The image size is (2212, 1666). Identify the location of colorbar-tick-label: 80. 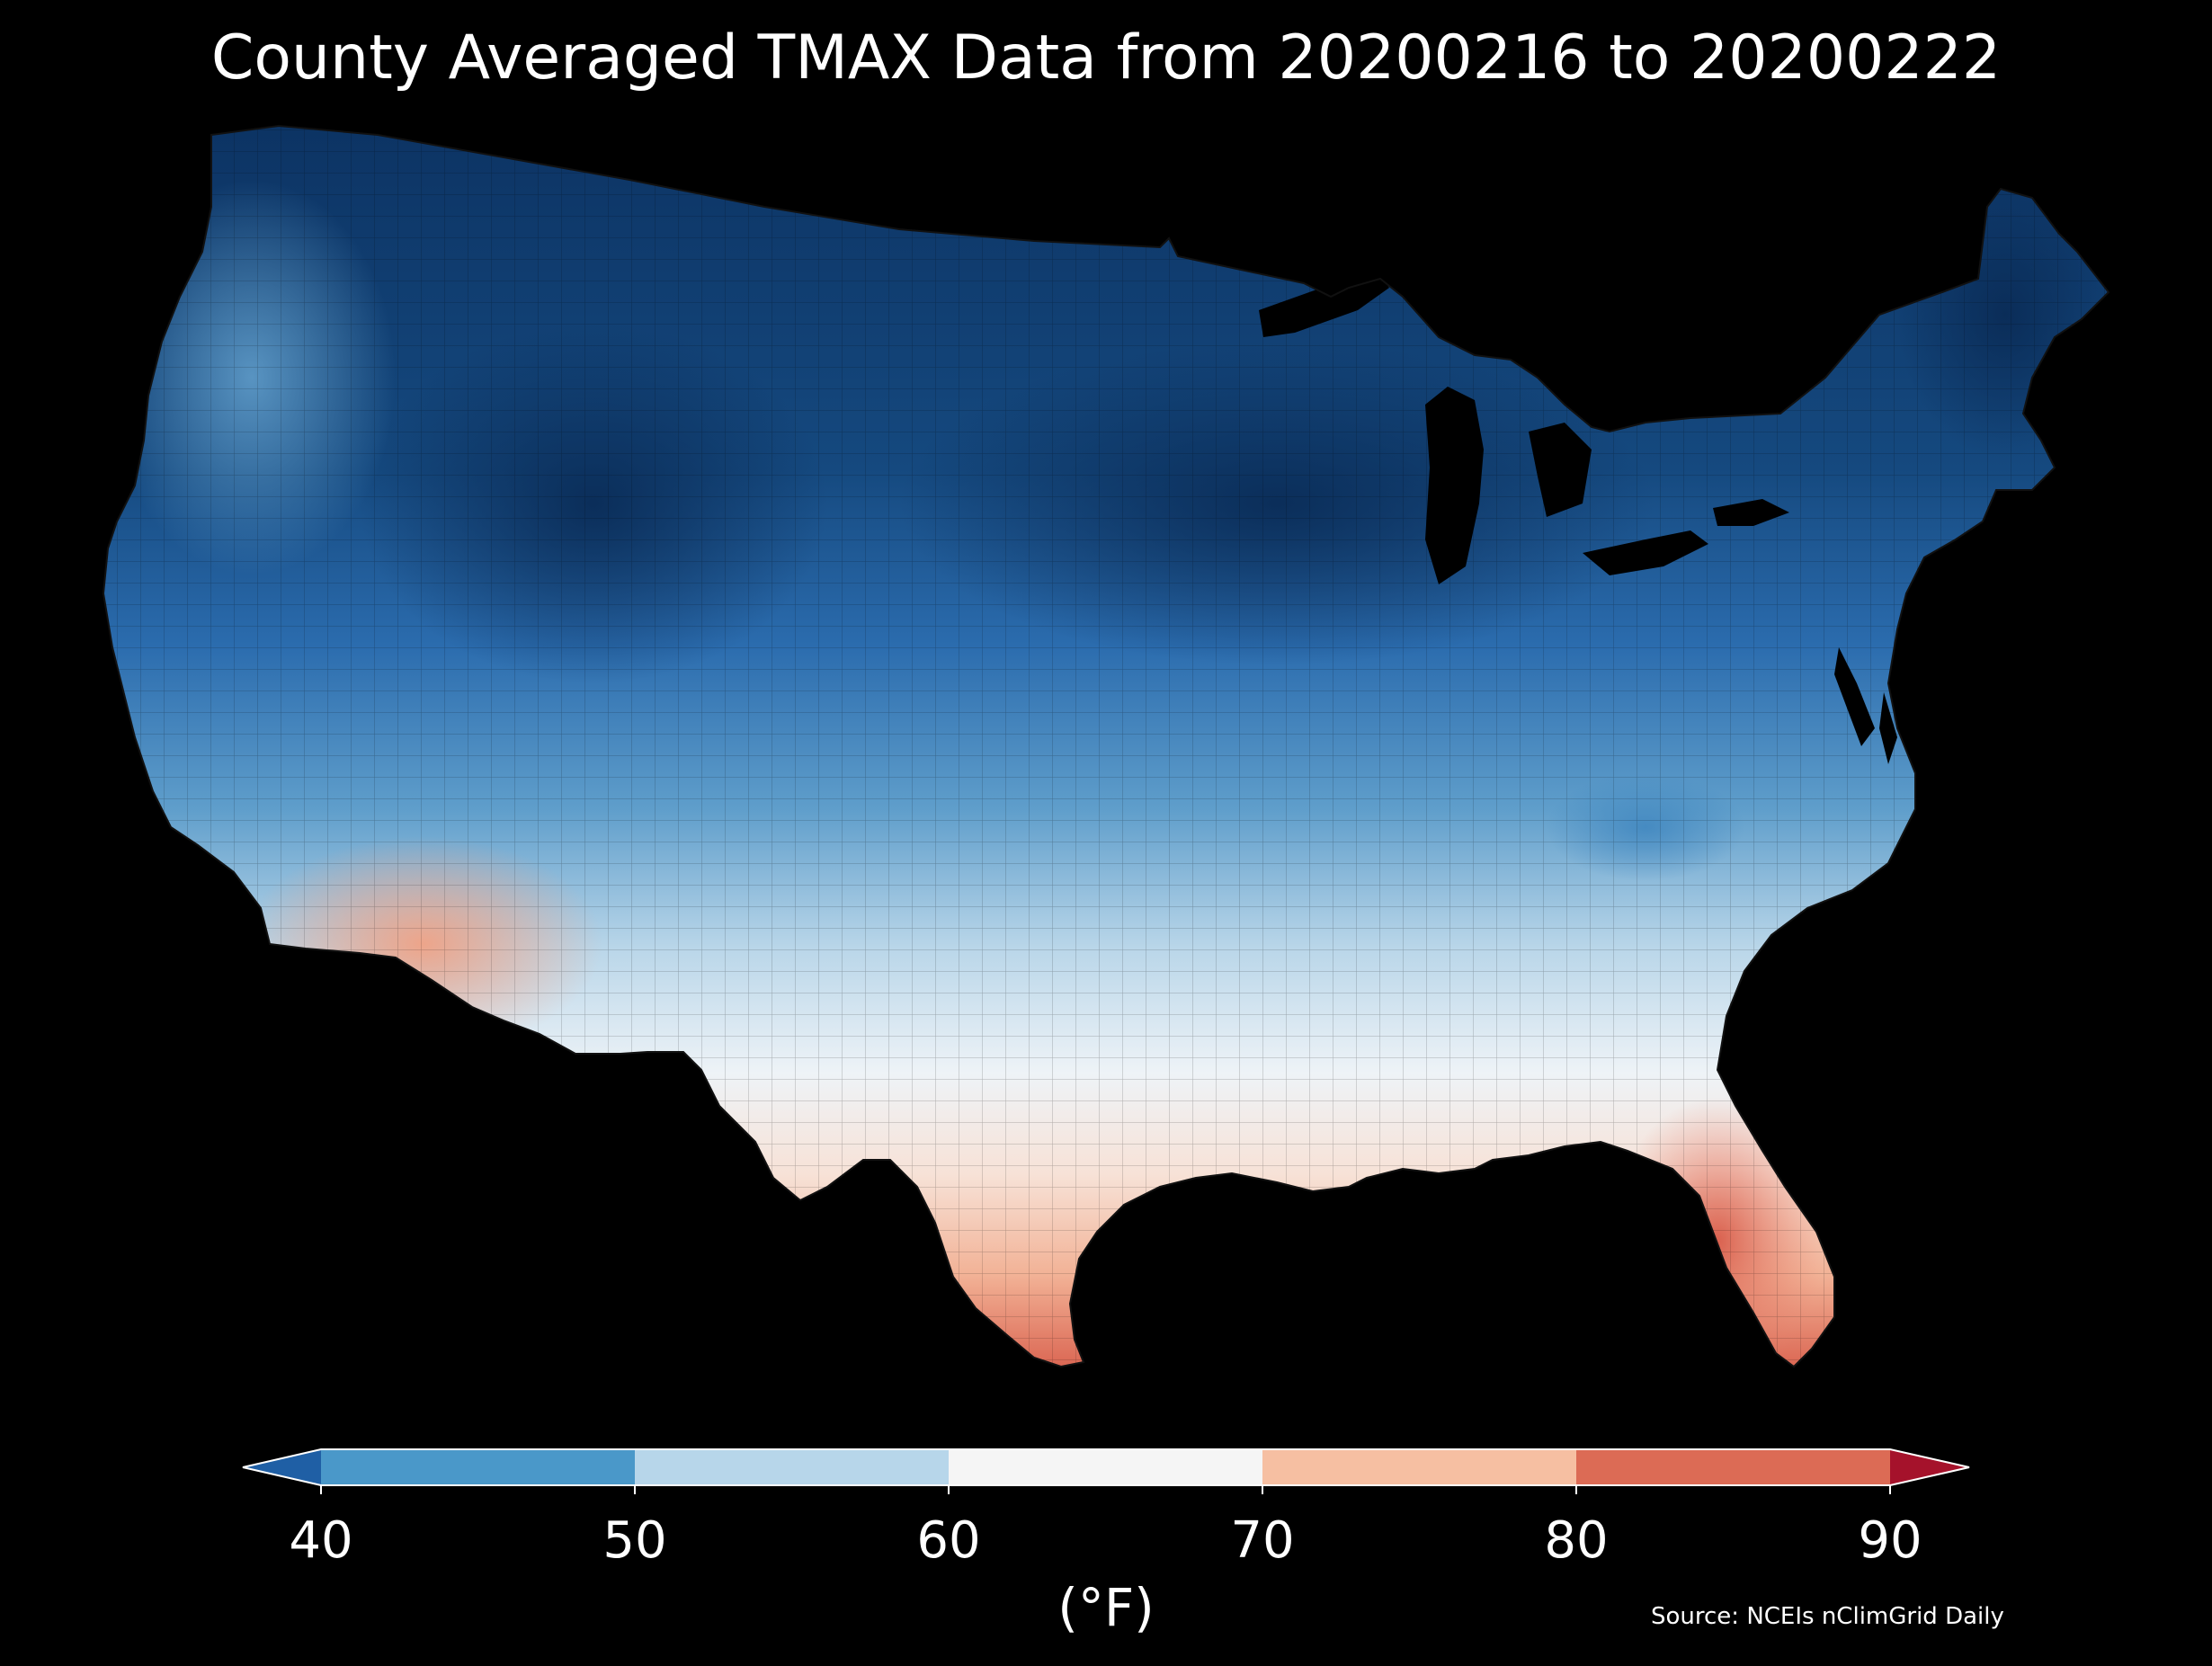
(1576, 1540).